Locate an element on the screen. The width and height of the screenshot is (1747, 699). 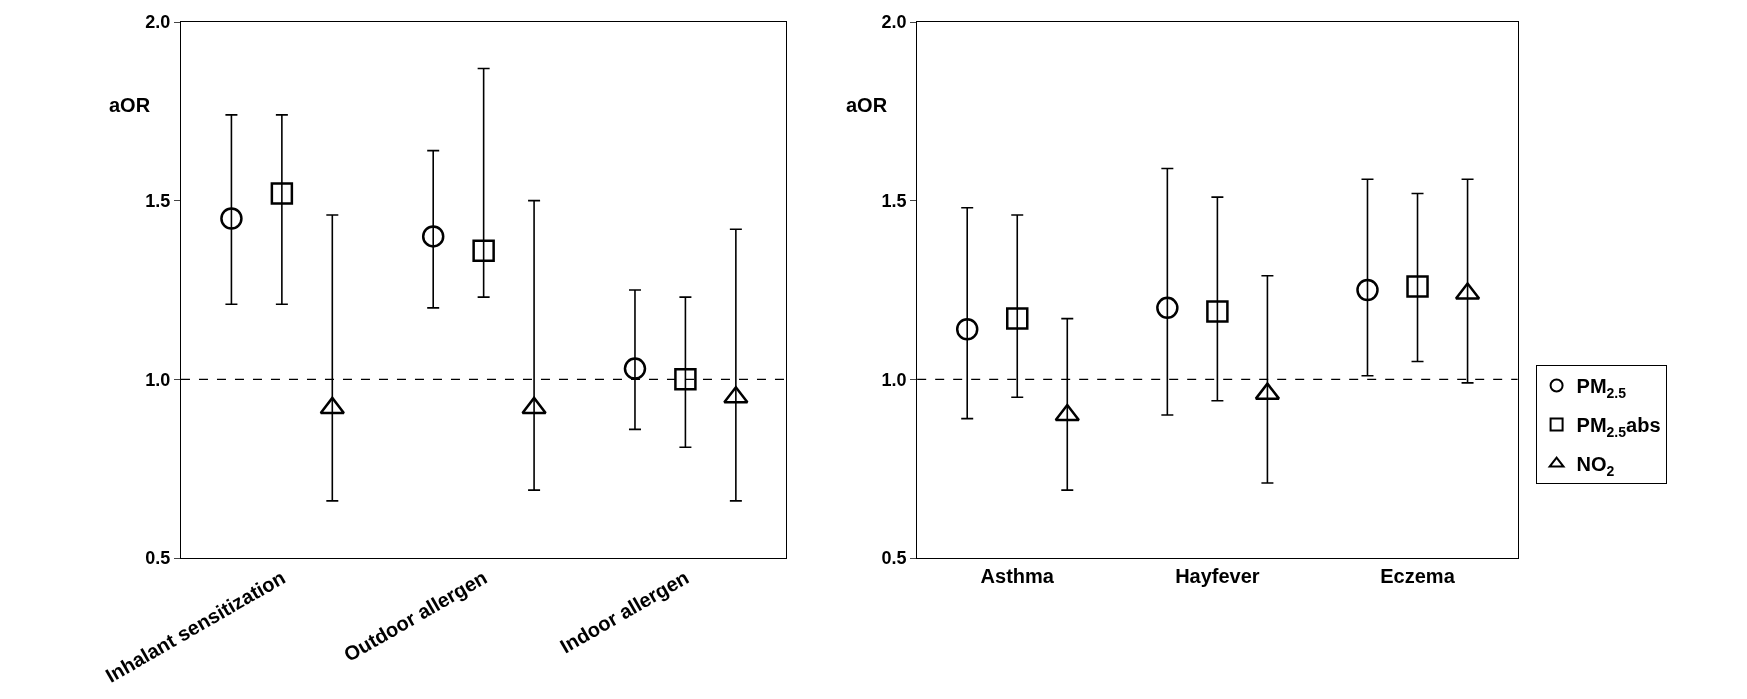
legend-label: NO$_{2}$ is located at coordinates (1595, 466).